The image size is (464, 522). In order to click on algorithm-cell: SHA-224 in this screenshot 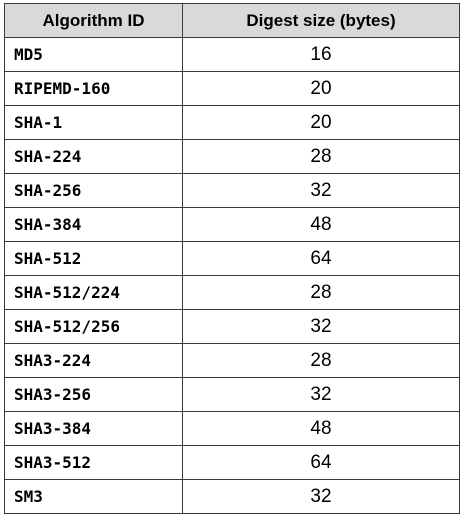, I will do `click(93, 156)`.